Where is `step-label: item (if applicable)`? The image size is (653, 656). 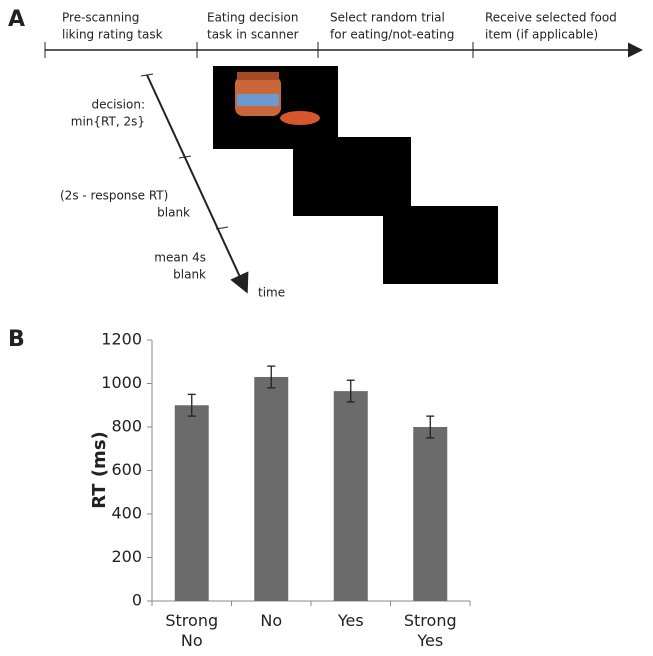 step-label: item (if applicable) is located at coordinates (541, 35).